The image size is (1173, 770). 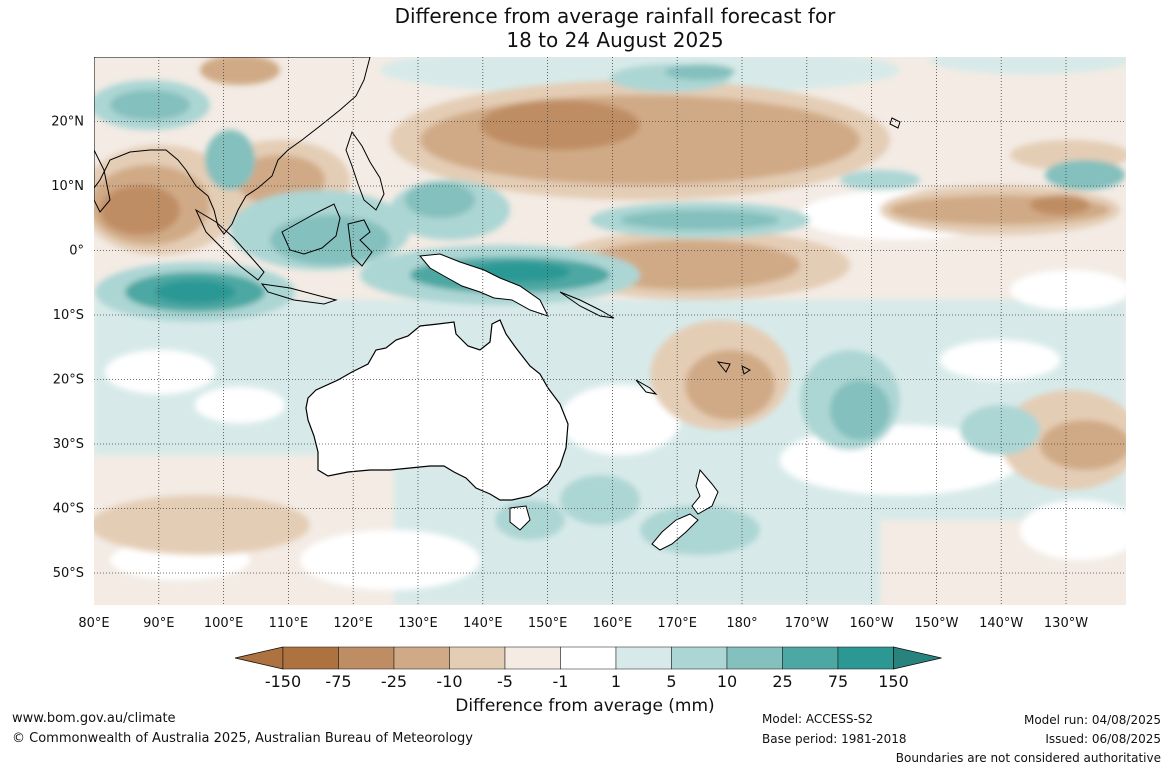 I want to click on lat-label: 50°S, so click(x=68, y=573).